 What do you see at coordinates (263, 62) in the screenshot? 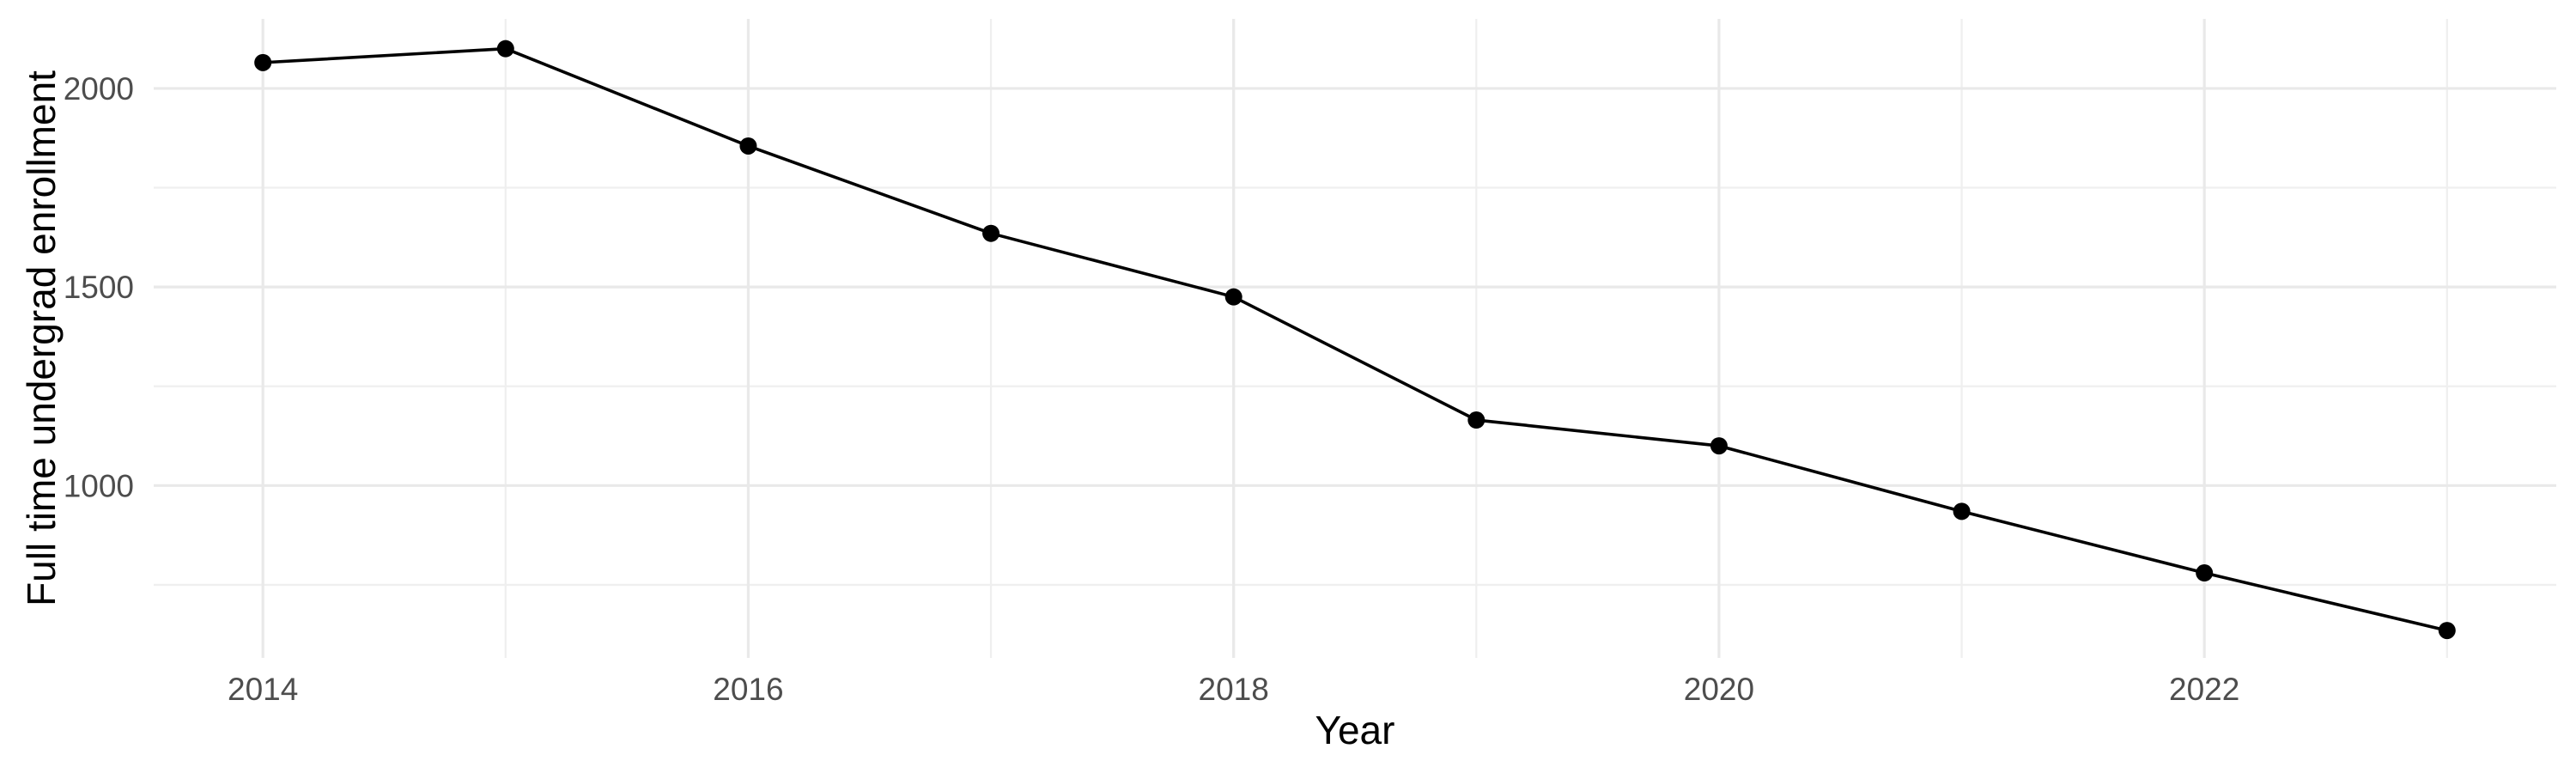
I see `data-point-2014` at bounding box center [263, 62].